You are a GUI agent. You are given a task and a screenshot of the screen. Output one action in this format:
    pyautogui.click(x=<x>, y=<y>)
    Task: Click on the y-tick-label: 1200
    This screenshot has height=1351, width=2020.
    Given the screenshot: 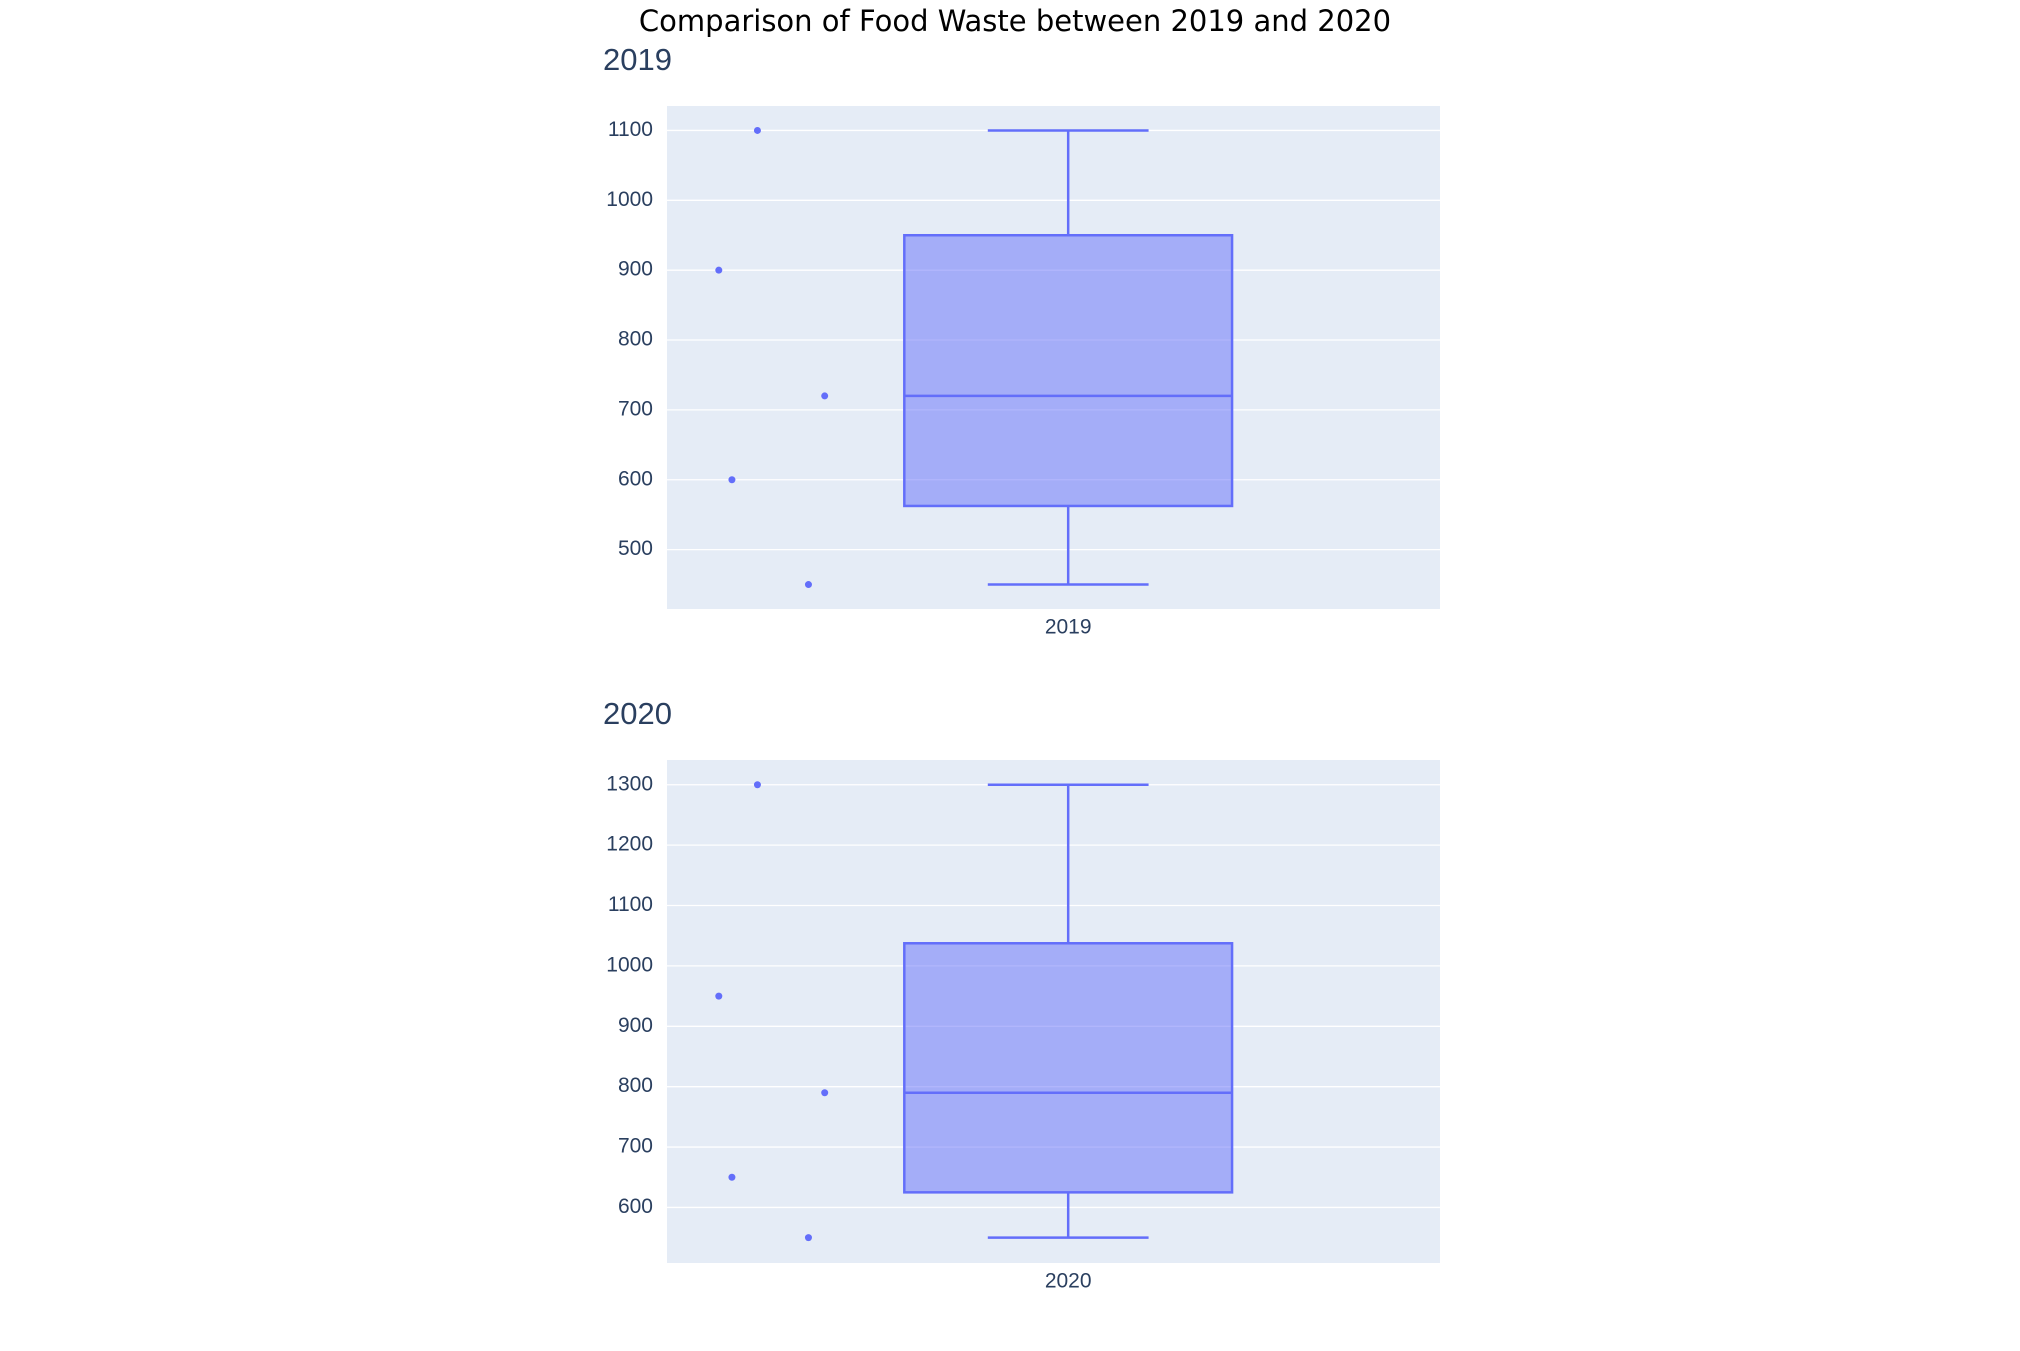 What is the action you would take?
    pyautogui.click(x=629, y=844)
    